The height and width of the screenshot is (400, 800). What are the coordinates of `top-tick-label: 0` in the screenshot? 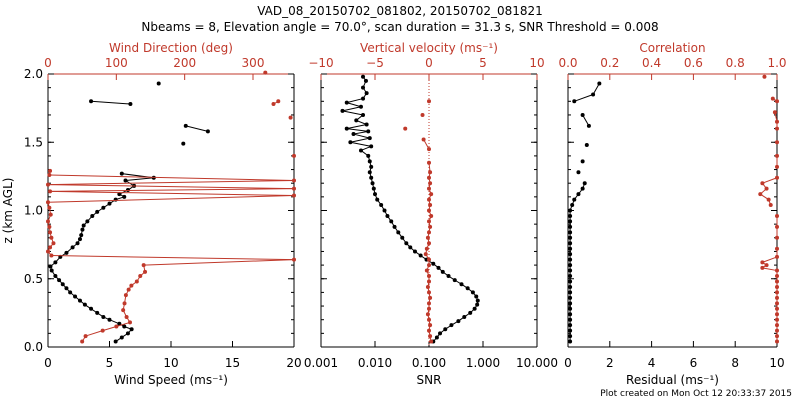 It's located at (429, 63).